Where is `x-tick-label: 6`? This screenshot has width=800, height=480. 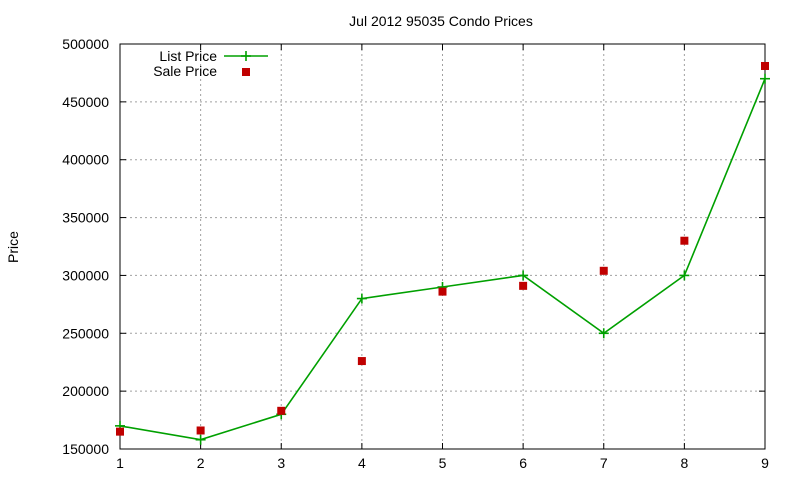 x-tick-label: 6 is located at coordinates (523, 463).